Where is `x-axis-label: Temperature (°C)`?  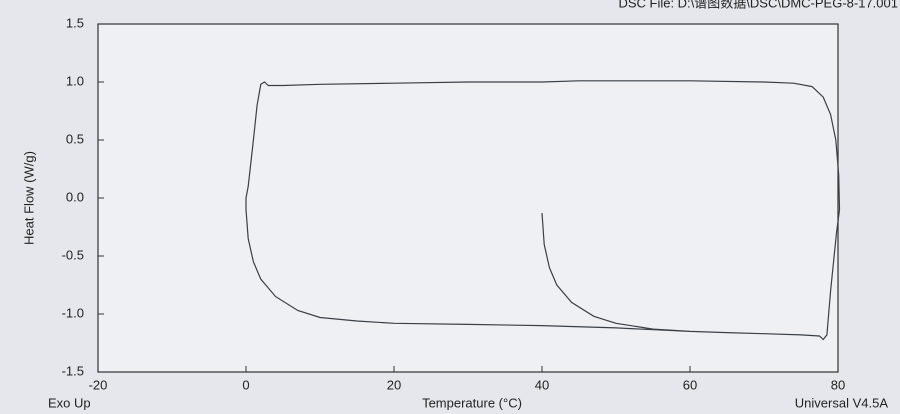
x-axis-label: Temperature (°C) is located at coordinates (472, 402).